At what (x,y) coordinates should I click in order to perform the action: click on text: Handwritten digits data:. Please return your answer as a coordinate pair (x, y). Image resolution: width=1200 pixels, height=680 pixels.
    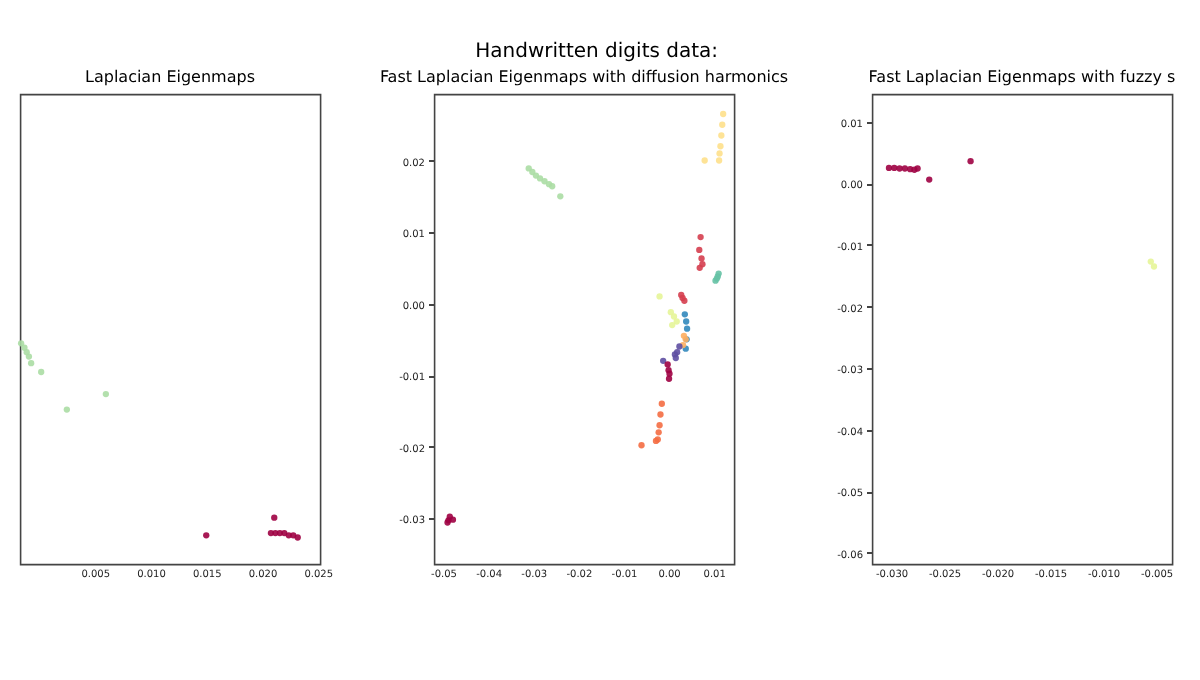
    Looking at the image, I should click on (597, 52).